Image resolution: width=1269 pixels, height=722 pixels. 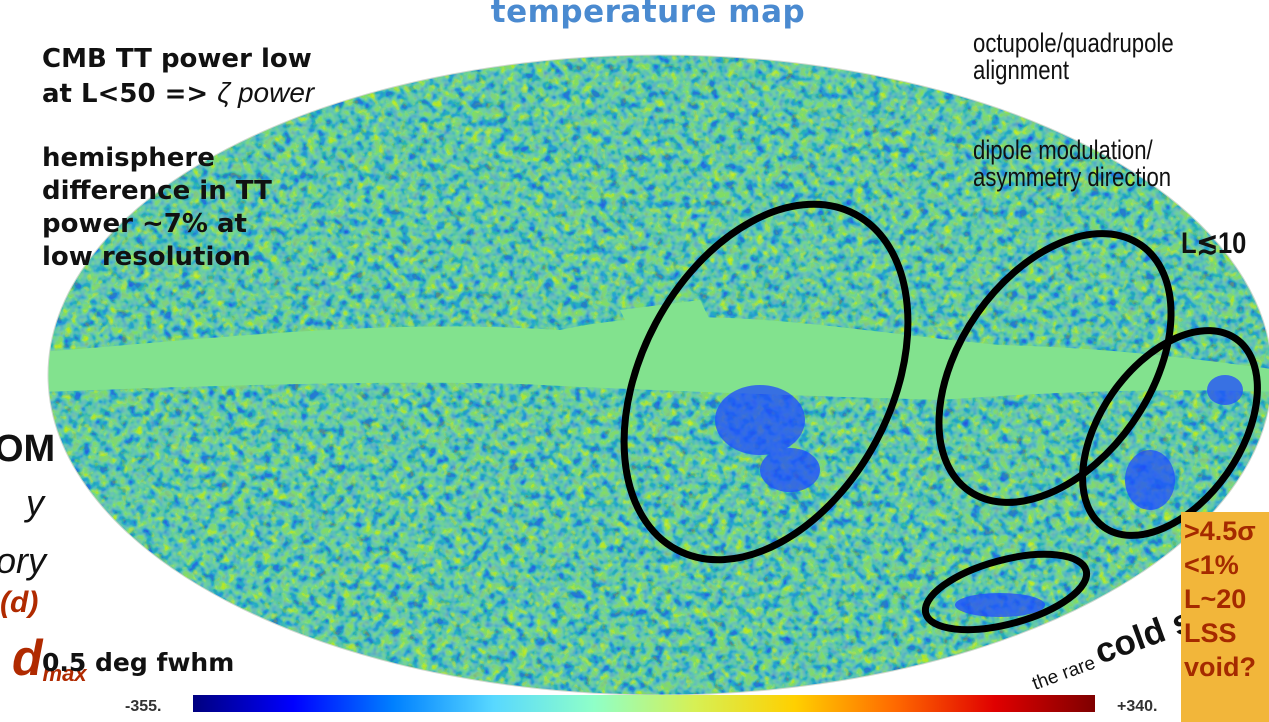 I want to click on alignment-line1: octupole/quadrupole, so click(x=1073, y=43).